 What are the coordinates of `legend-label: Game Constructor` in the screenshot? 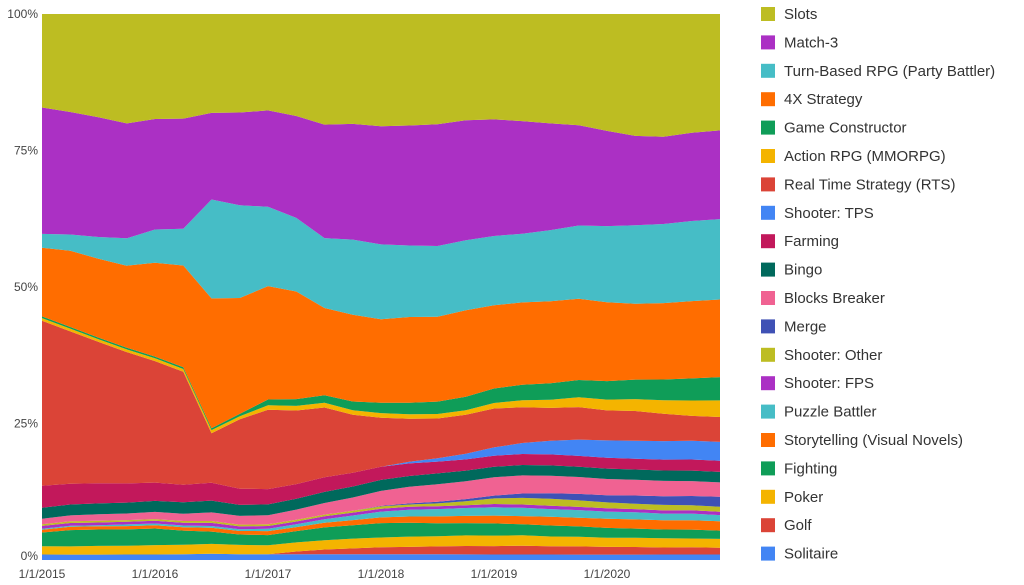 It's located at (845, 128).